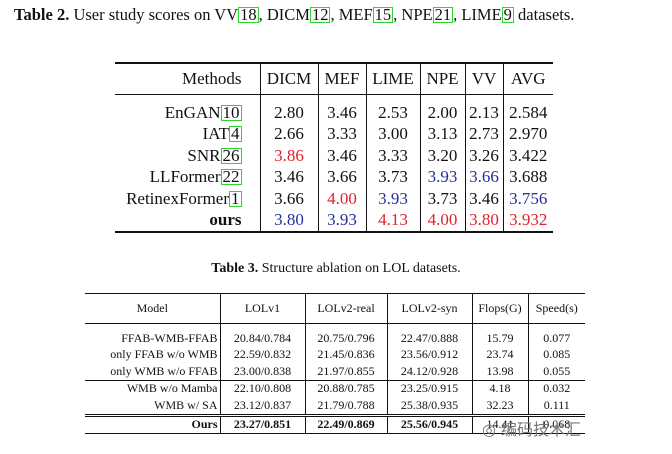 This screenshot has height=454, width=672. I want to click on cell: 0.032, so click(556, 388).